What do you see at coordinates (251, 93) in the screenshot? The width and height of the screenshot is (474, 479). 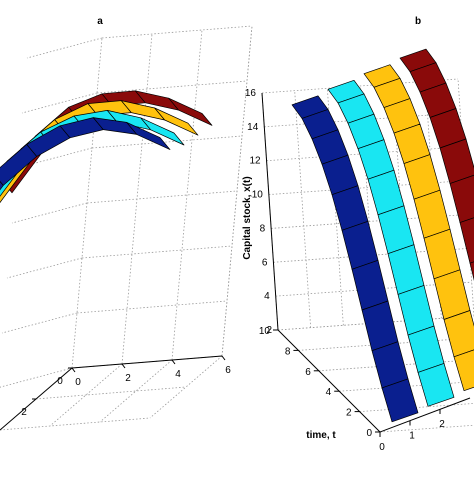 I see `panel-b-z-tick-label: 16` at bounding box center [251, 93].